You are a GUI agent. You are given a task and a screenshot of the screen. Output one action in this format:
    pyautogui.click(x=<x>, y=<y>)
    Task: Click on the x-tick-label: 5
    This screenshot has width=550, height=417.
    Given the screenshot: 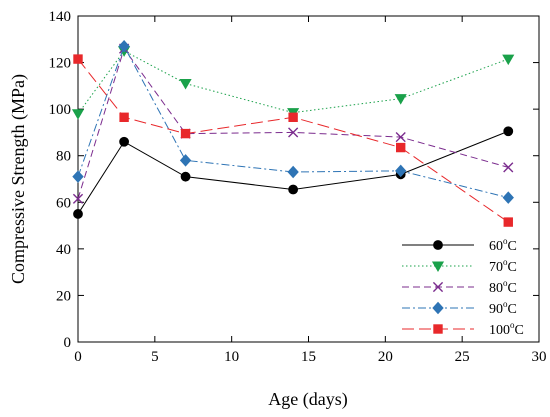 What is the action you would take?
    pyautogui.click(x=155, y=357)
    